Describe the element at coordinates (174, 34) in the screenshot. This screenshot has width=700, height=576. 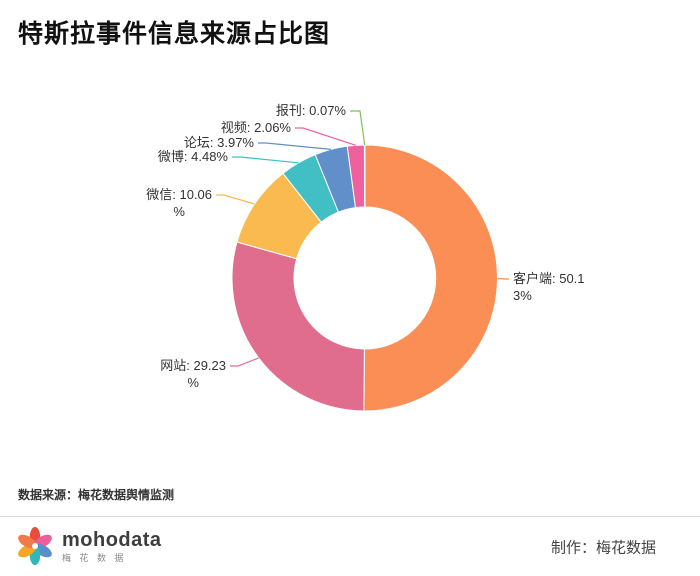
I see `chart-title: 特斯拉事件信息来源占比图` at that location.